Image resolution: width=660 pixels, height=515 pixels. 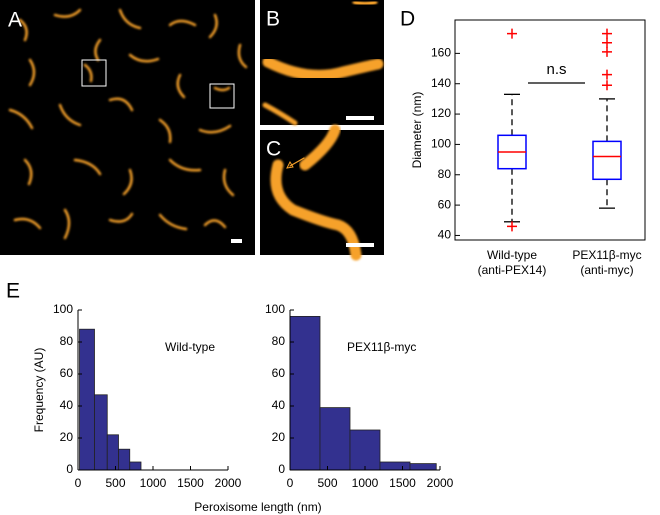 I want to click on panel-label: B, so click(x=273, y=19).